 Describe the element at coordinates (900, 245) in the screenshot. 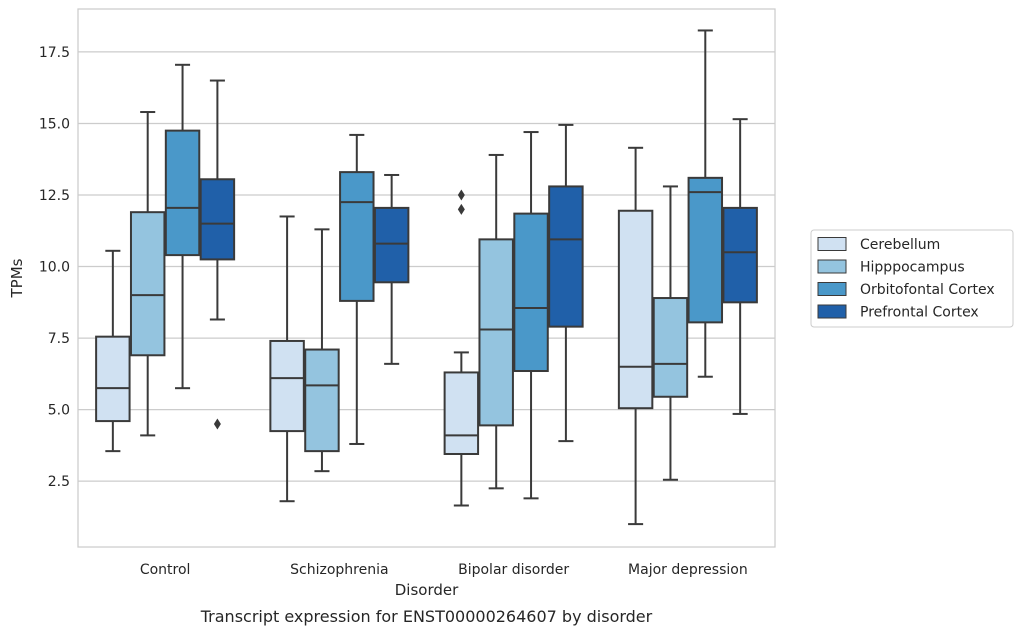

I see `legend-label: Cerebellum` at that location.